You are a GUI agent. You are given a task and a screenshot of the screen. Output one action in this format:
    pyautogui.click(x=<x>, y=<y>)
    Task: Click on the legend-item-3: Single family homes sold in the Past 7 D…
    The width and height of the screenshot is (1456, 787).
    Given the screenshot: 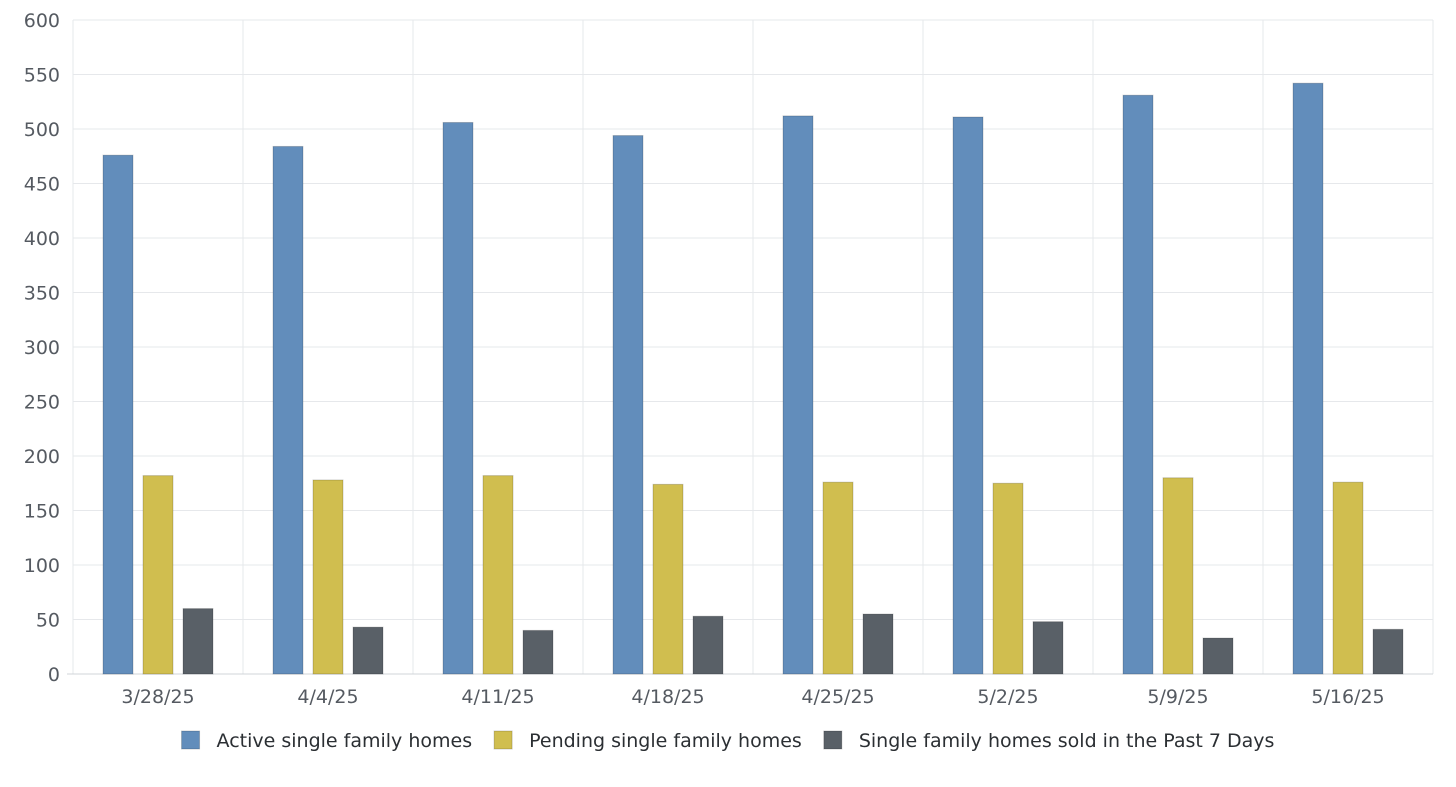 What is the action you would take?
    pyautogui.click(x=1049, y=741)
    